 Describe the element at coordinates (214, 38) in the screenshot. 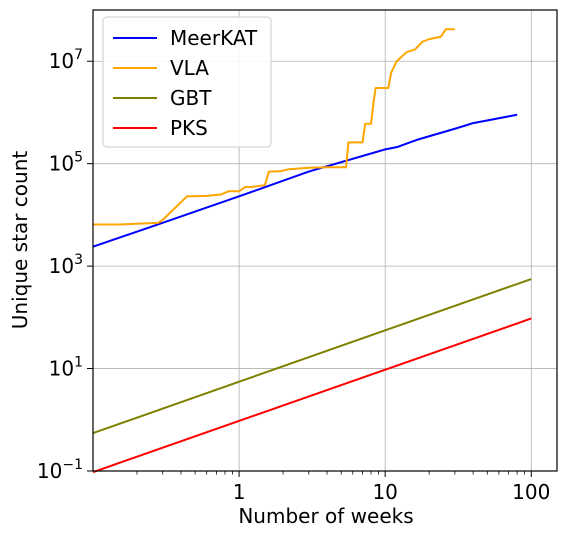

I see `legend-label: MeerKAT` at that location.